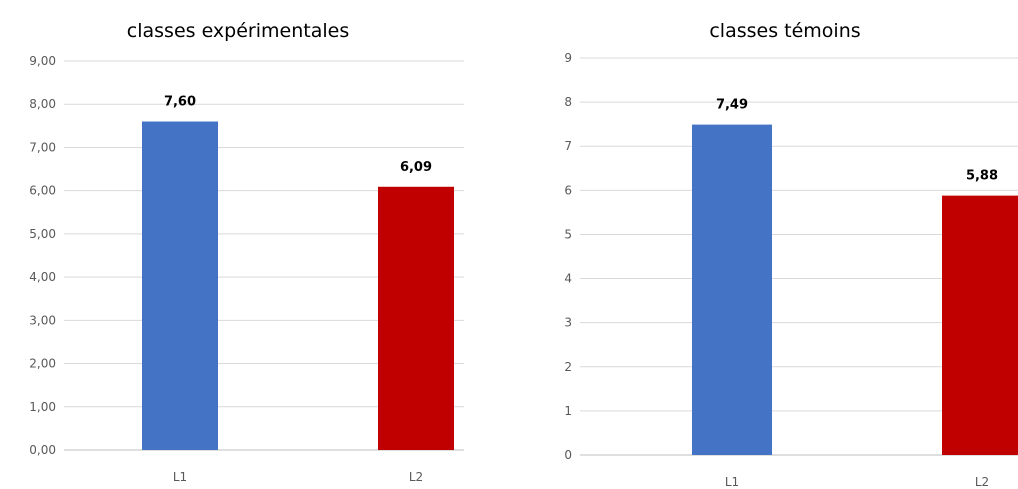 Image resolution: width=1018 pixels, height=489 pixels. Describe the element at coordinates (732, 105) in the screenshot. I see `data-label-l1: 7,49` at that location.